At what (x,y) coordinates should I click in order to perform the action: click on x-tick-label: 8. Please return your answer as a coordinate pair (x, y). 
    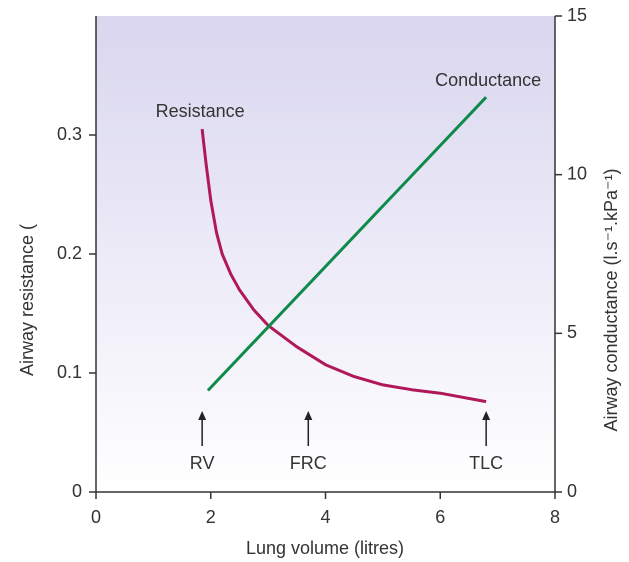
    Looking at the image, I should click on (555, 517).